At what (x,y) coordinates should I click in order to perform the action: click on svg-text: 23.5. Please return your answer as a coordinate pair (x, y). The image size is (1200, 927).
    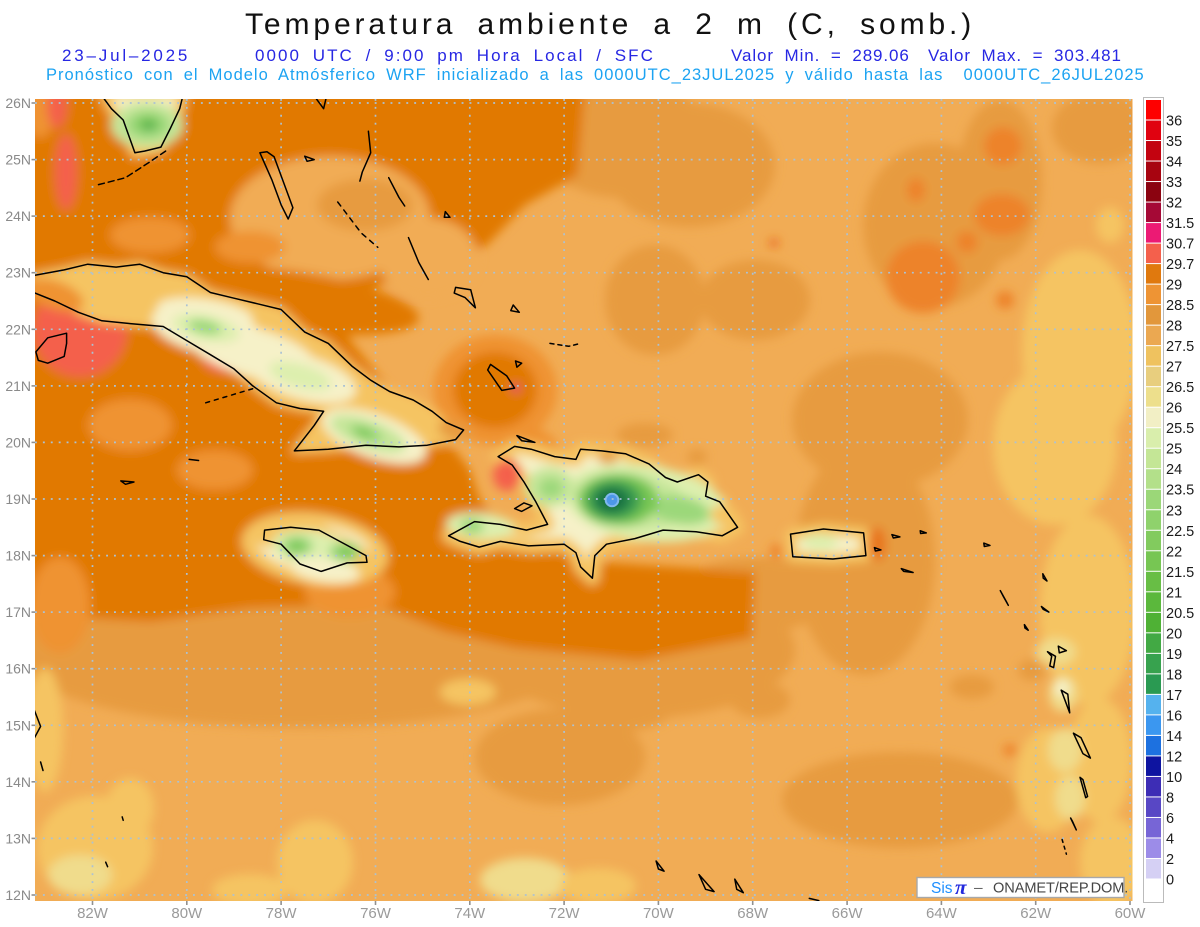
    Looking at the image, I should click on (1180, 491).